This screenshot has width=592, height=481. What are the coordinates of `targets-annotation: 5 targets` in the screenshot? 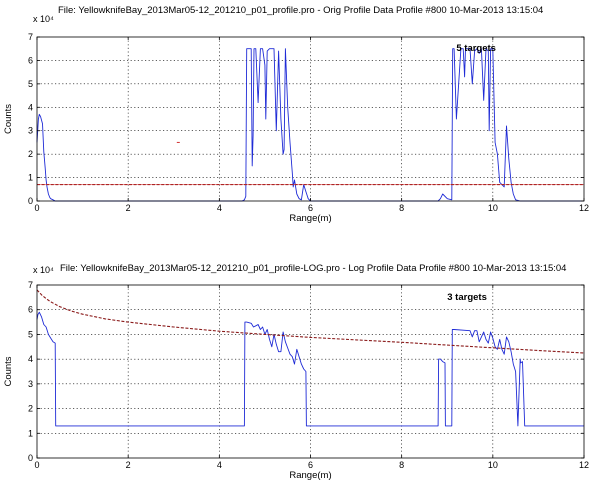 It's located at (476, 48).